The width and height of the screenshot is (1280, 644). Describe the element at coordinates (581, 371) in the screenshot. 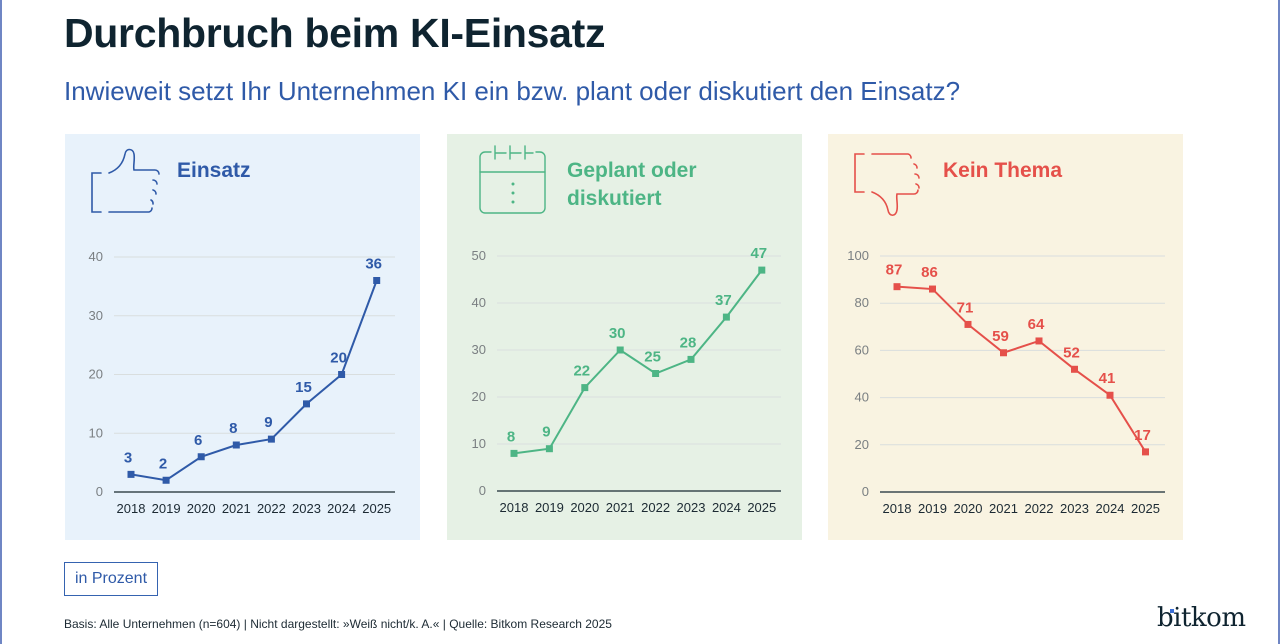

I see `data-label: 22` at that location.